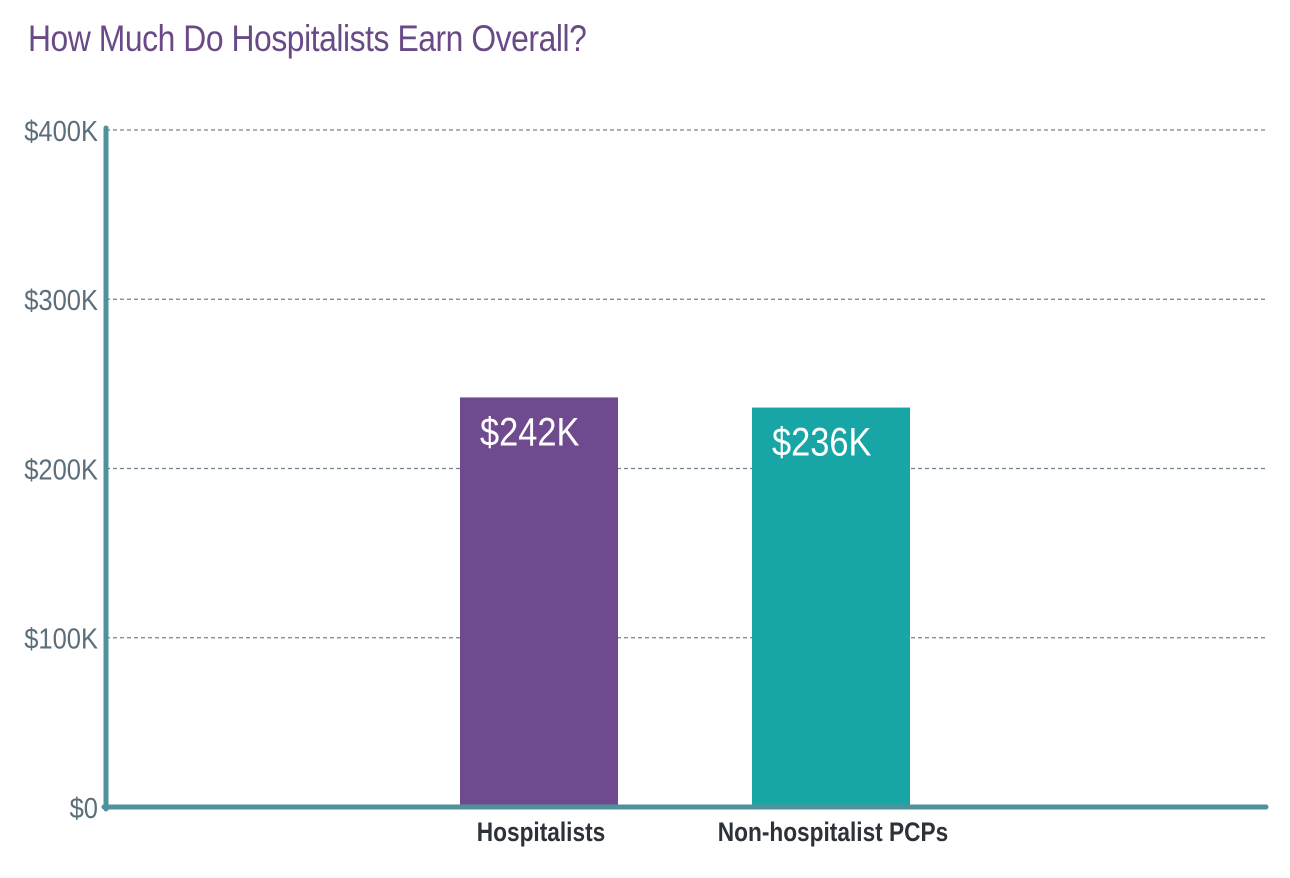 Image resolution: width=1290 pixels, height=878 pixels. What do you see at coordinates (307, 38) in the screenshot?
I see `chart-title: How Much Do Hospitalists Earn Overall?` at bounding box center [307, 38].